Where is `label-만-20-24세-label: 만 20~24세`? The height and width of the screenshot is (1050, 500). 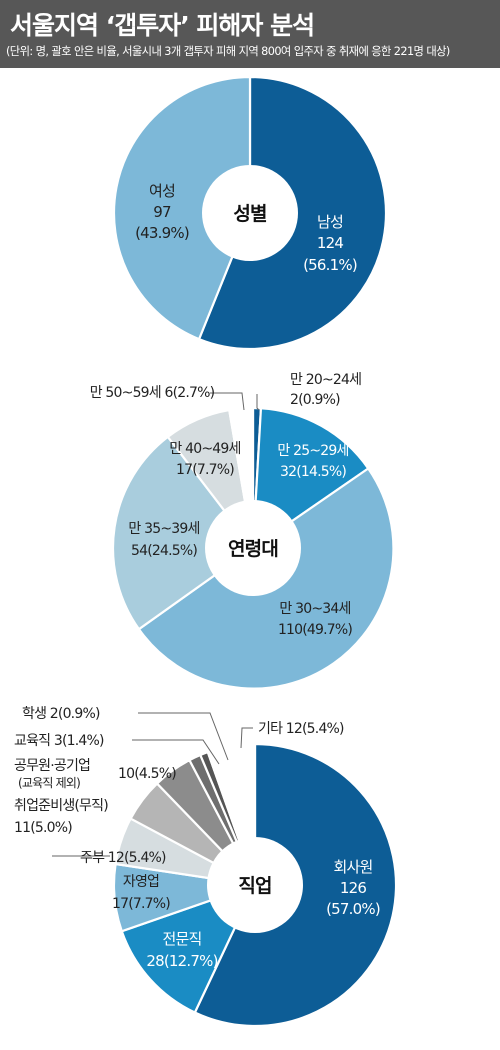 label-만-20-24세-label: 만 20~24세 is located at coordinates (325, 380).